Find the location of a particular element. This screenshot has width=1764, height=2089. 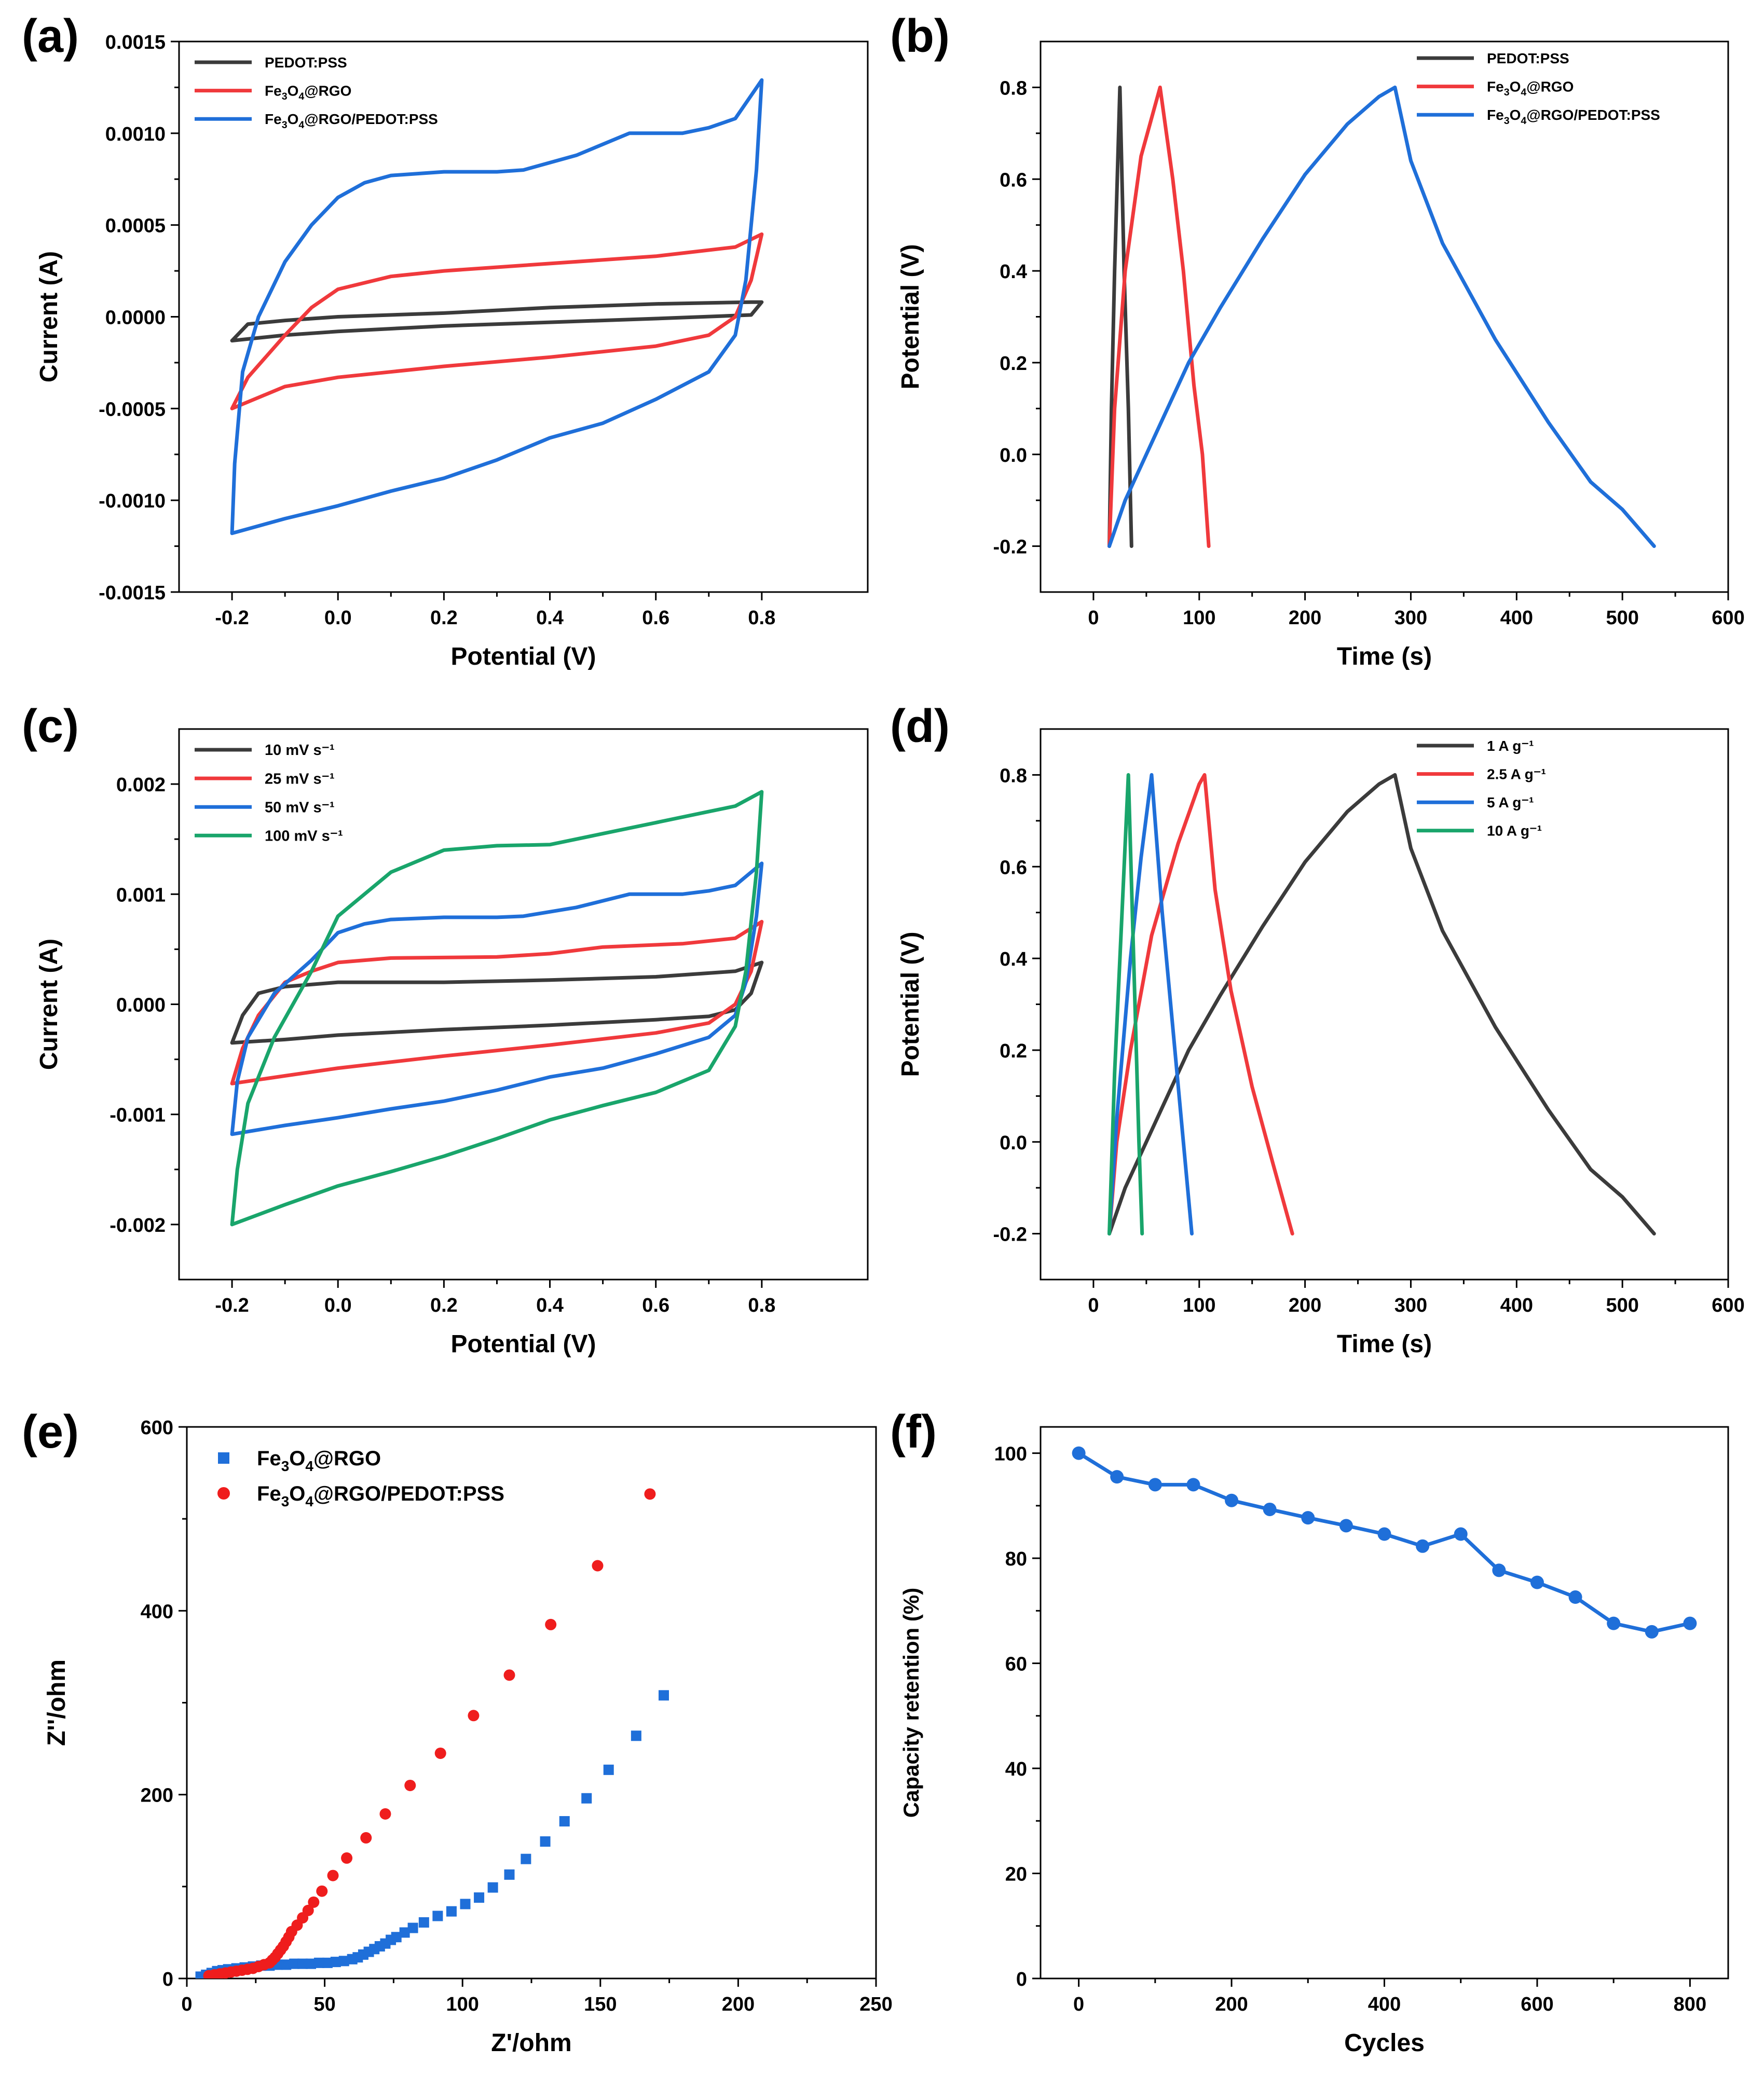

panel-f-ytick-label: 80 is located at coordinates (1016, 1559).